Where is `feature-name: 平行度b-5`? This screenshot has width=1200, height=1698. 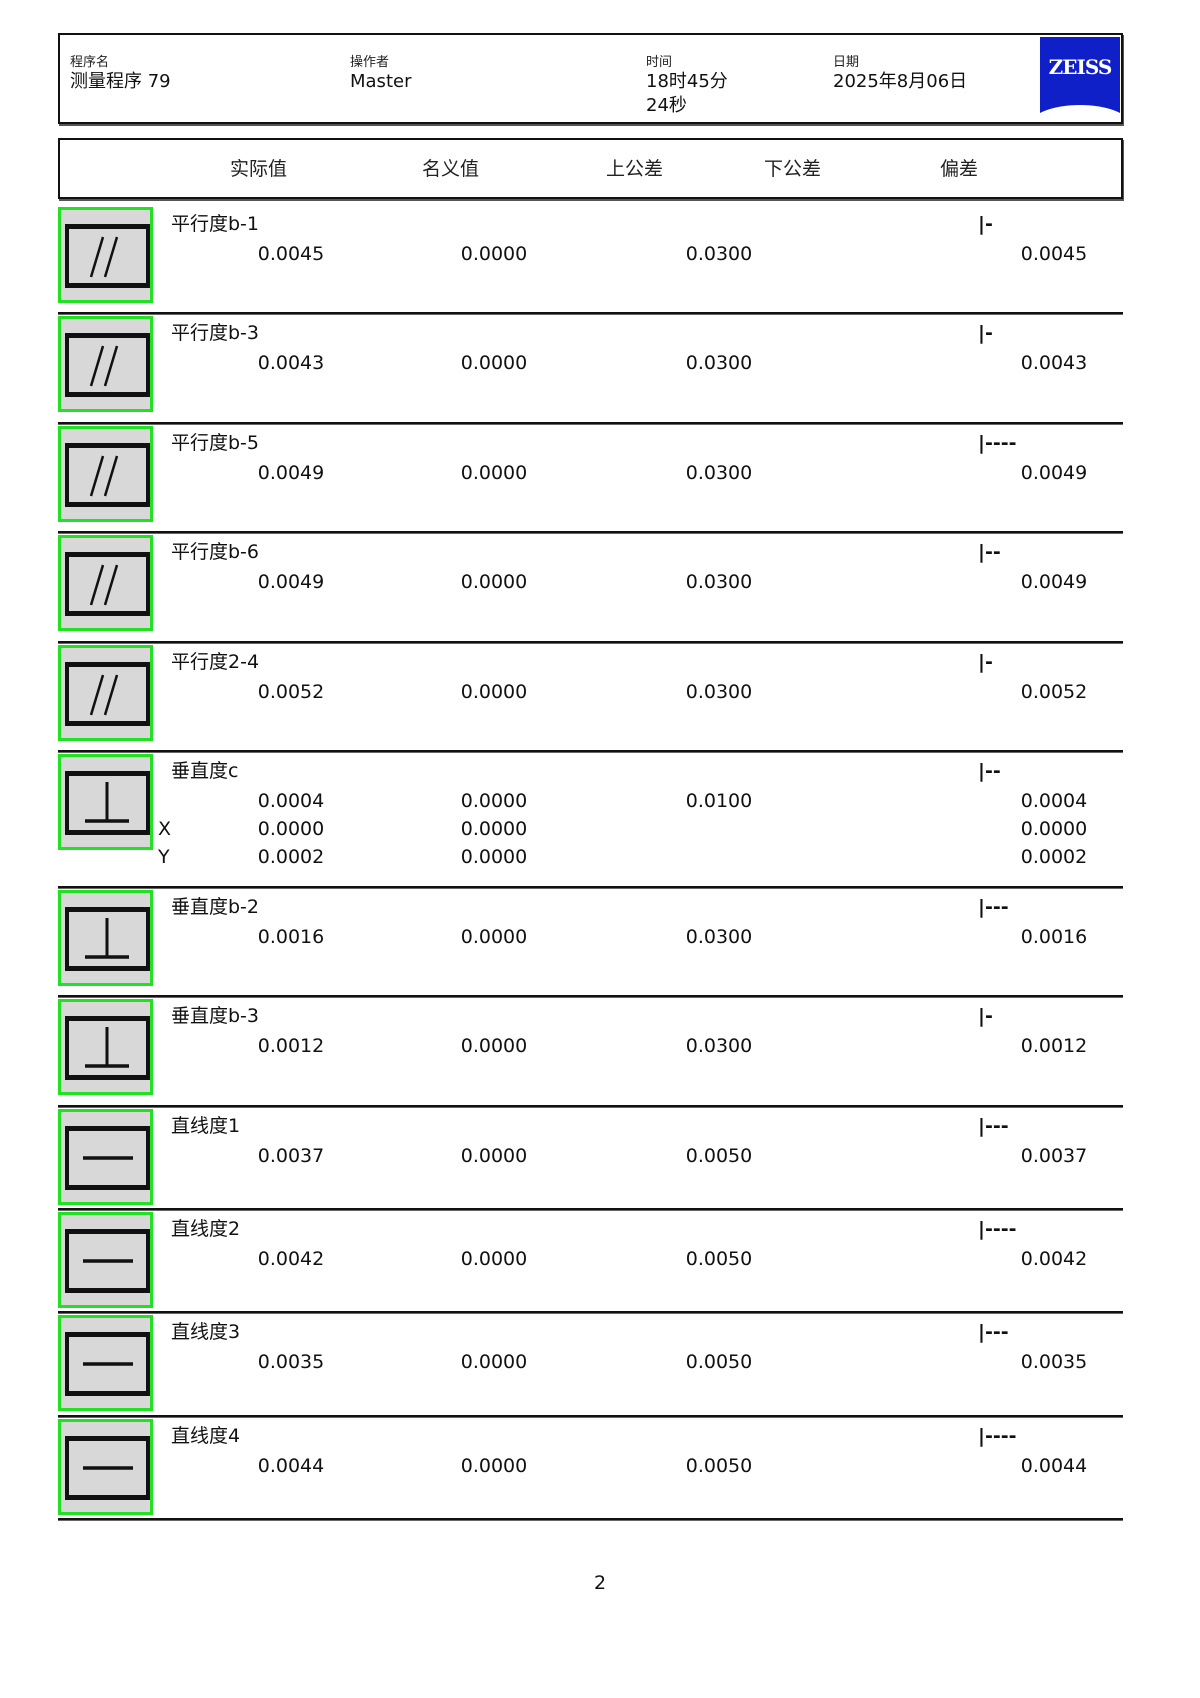
feature-name: 平行度b-5 is located at coordinates (215, 443).